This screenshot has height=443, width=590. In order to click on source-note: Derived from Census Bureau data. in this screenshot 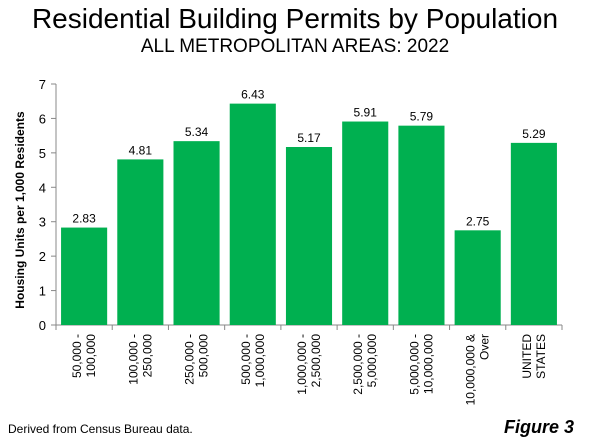, I will do `click(100, 429)`.